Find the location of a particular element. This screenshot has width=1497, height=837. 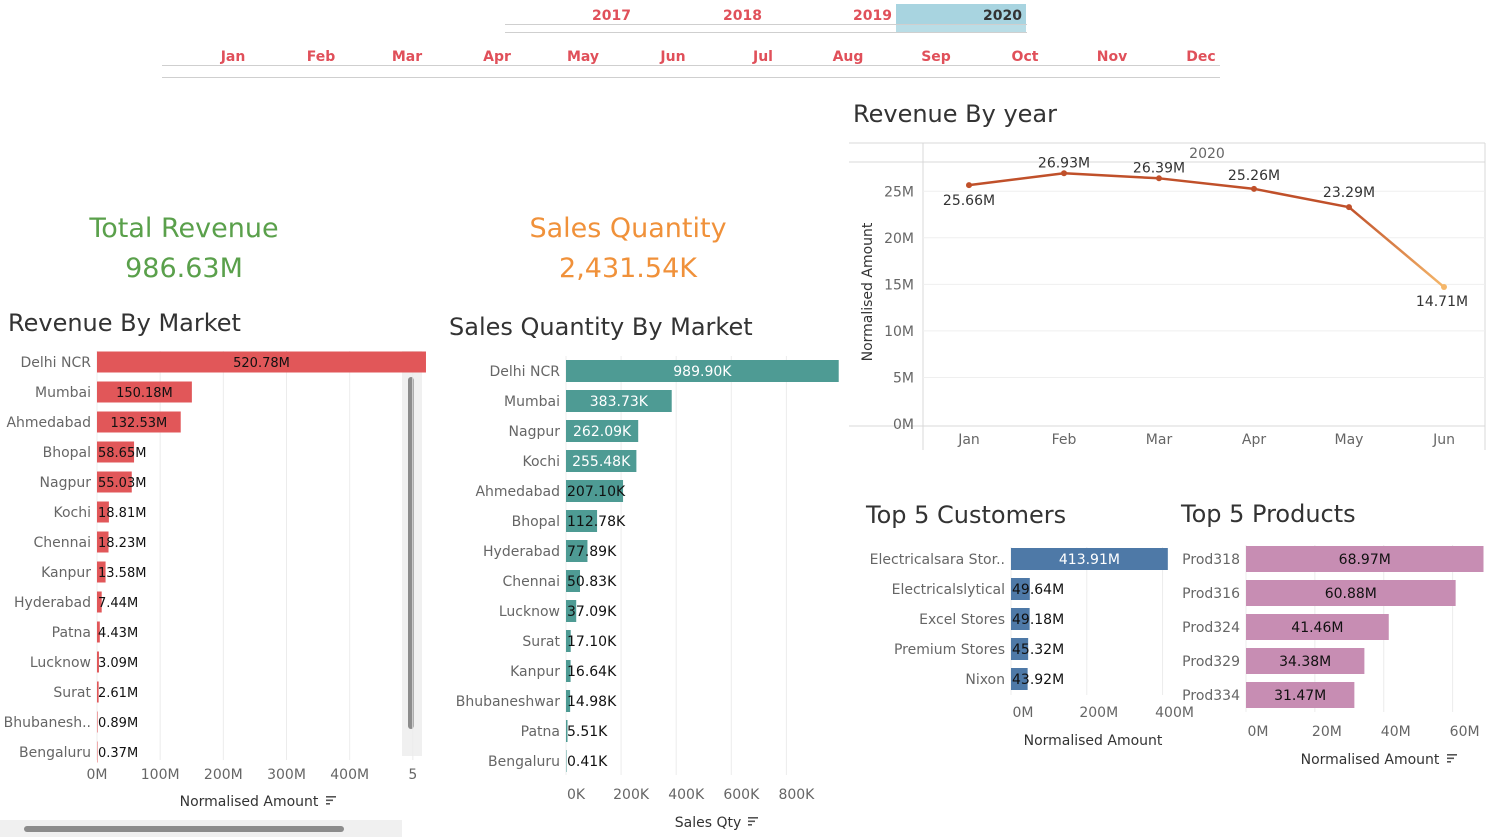

tc-xaxis-title: Normalised Amount is located at coordinates (1093, 741).